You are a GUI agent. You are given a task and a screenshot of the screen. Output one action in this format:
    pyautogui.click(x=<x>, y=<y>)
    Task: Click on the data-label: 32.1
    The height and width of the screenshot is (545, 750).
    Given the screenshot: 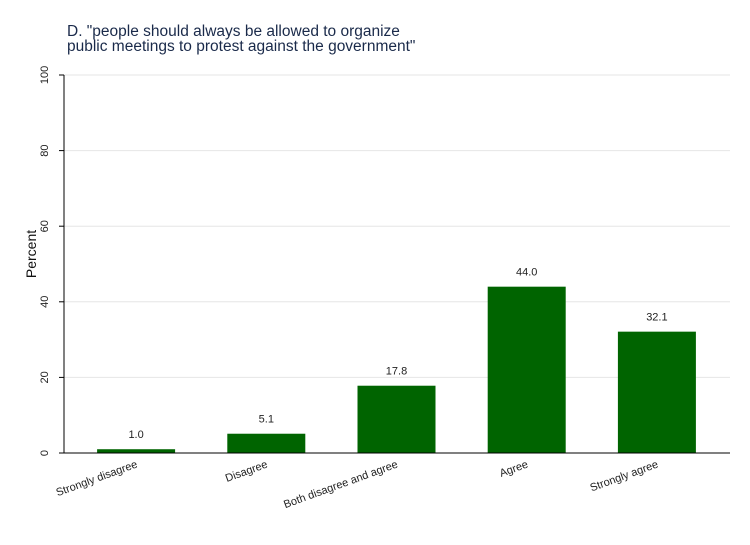 What is the action you would take?
    pyautogui.click(x=656, y=318)
    